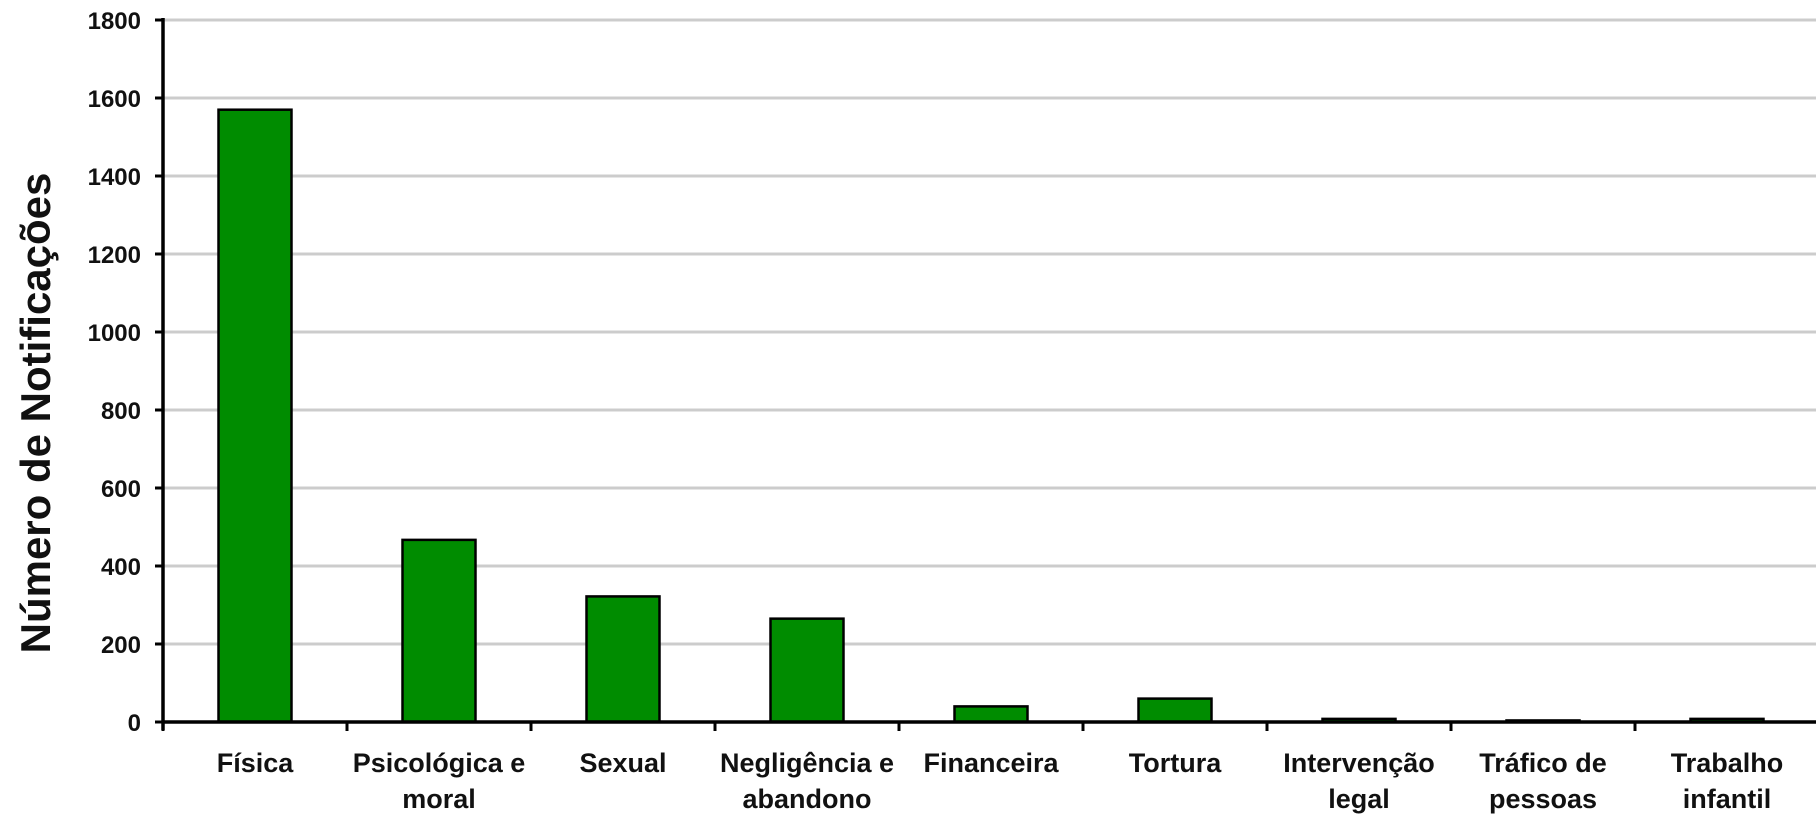 The width and height of the screenshot is (1816, 819). I want to click on y-tick-label: 1800, so click(114, 21).